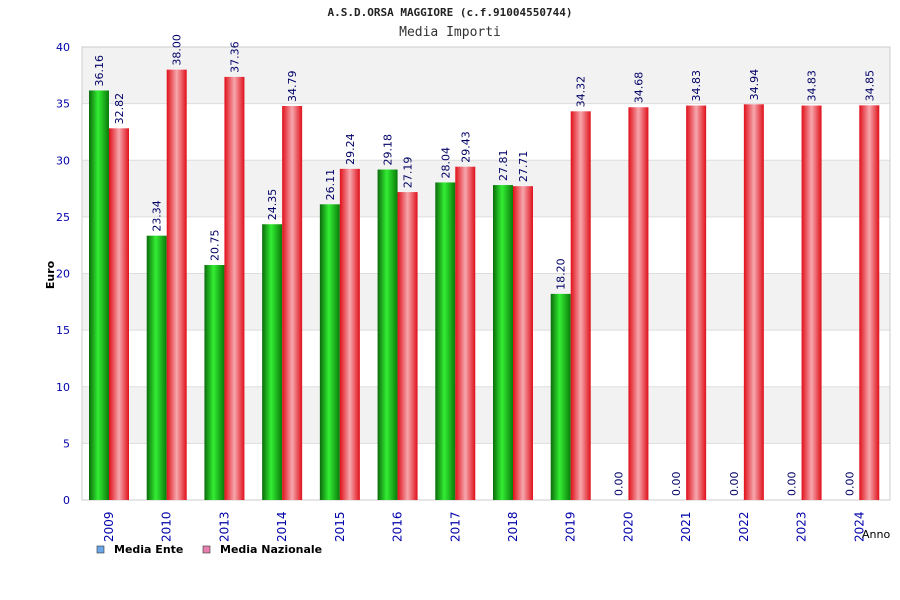  I want to click on legend-item: Media Ente, so click(148, 549).